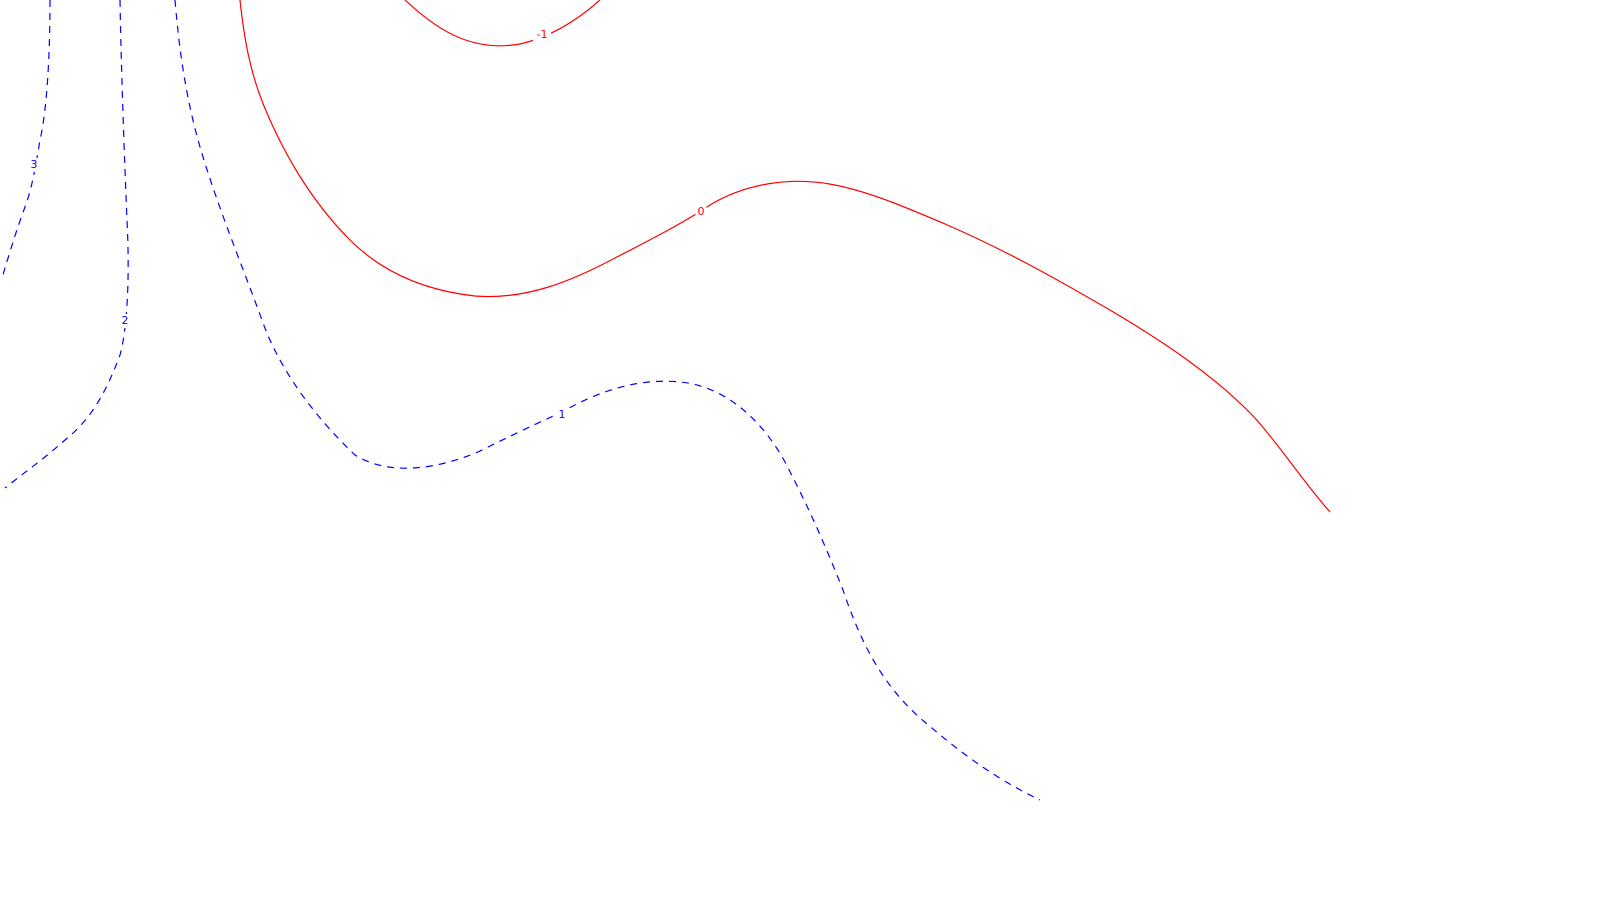 Image resolution: width=1600 pixels, height=900 pixels. I want to click on contour-label-level-2: 2, so click(125, 320).